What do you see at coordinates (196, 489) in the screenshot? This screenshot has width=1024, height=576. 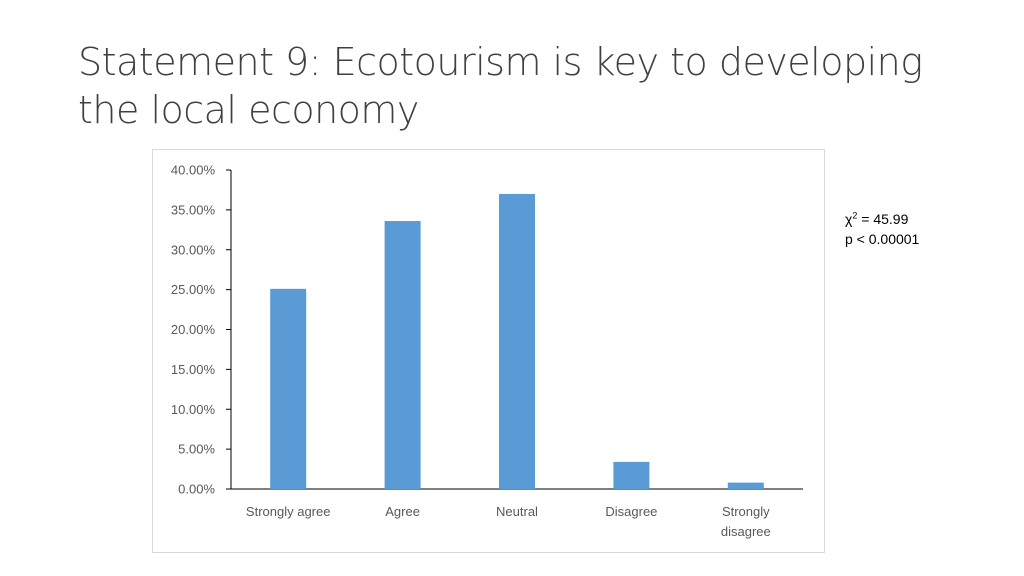 I see `y-tick-label: 0.00%` at bounding box center [196, 489].